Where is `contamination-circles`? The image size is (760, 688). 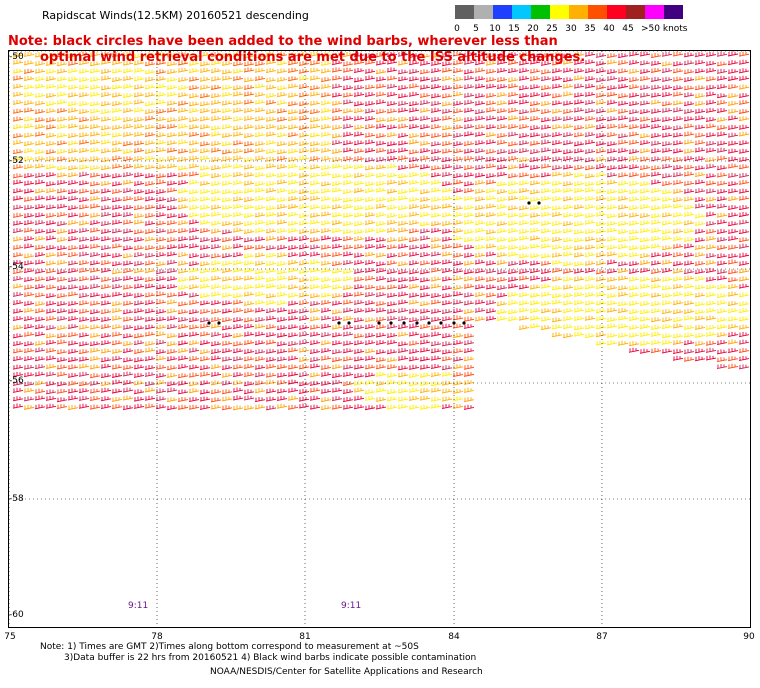
contamination-circles is located at coordinates (374, 263).